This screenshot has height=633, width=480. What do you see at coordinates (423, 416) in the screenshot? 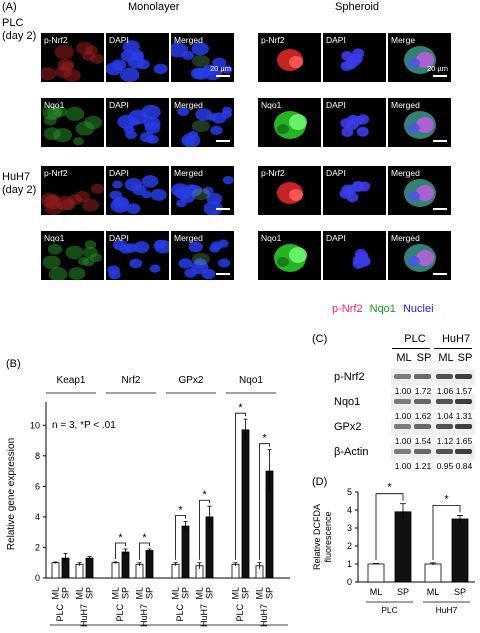
I see `blot-band-value: 1.62` at bounding box center [423, 416].